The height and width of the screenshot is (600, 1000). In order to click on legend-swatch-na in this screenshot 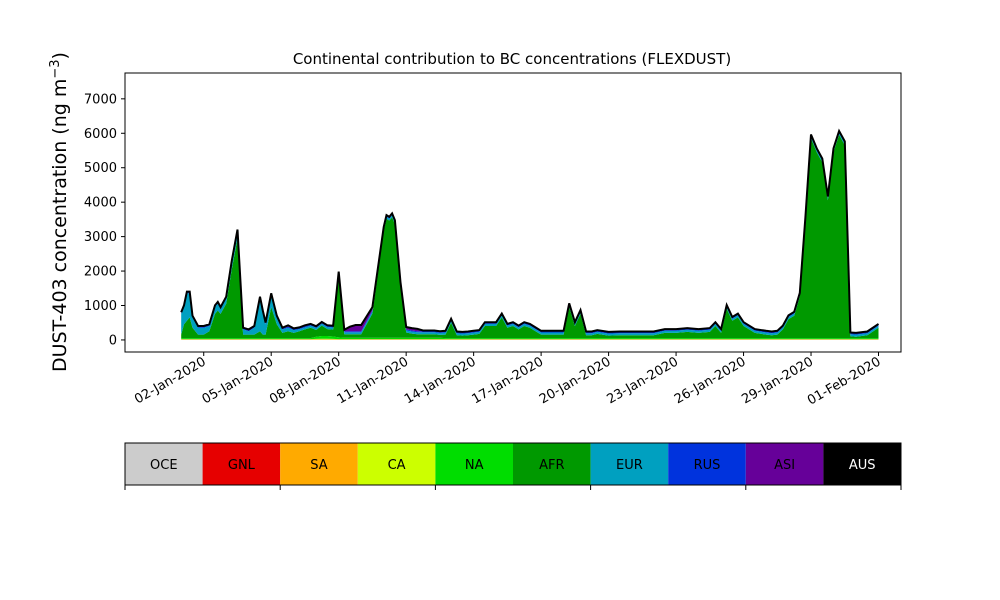, I will do `click(474, 464)`.